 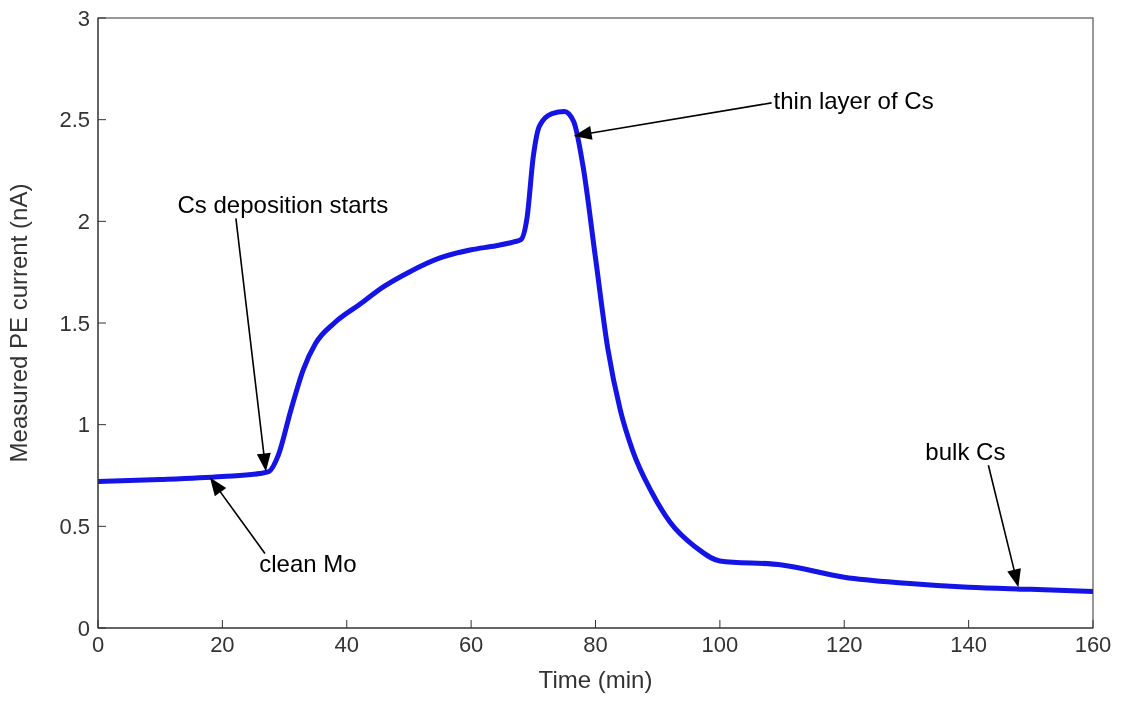 I want to click on y-tick-label: 2.5, so click(x=74, y=120).